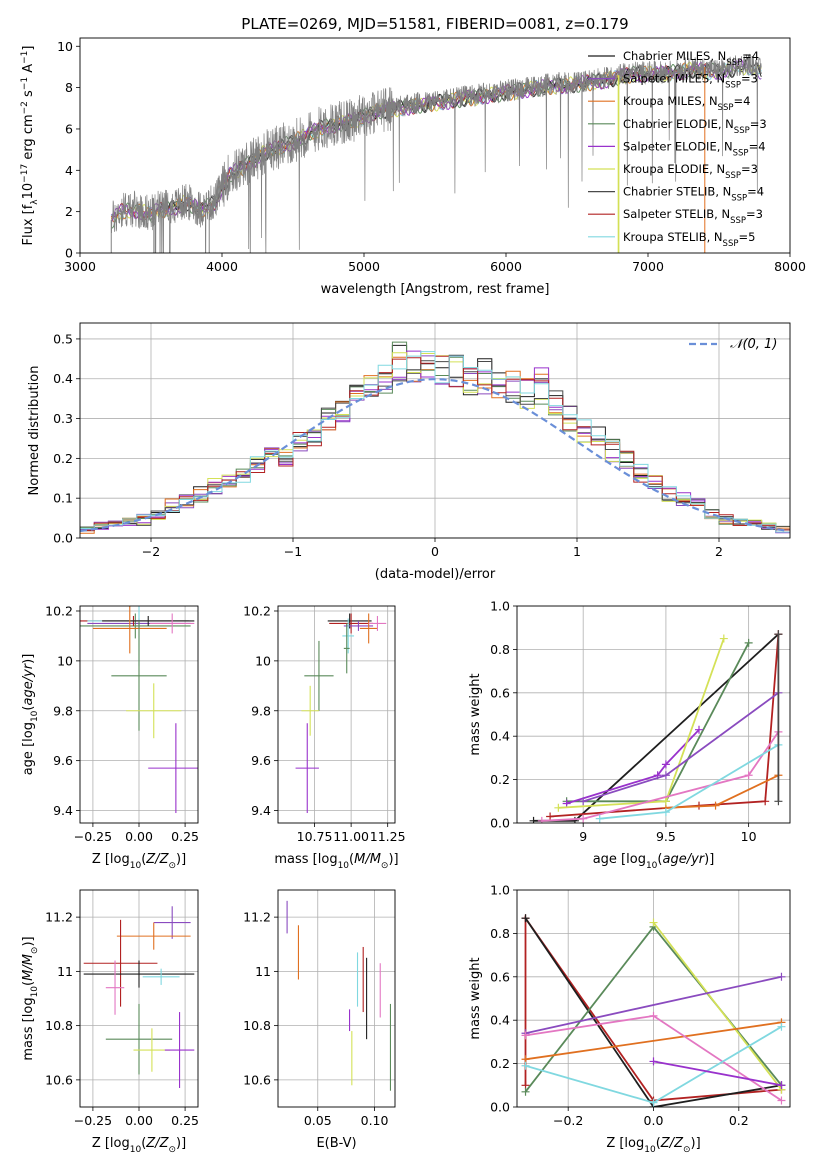 The height and width of the screenshot is (1170, 819). I want to click on x-tick-label: 9, so click(583, 836).